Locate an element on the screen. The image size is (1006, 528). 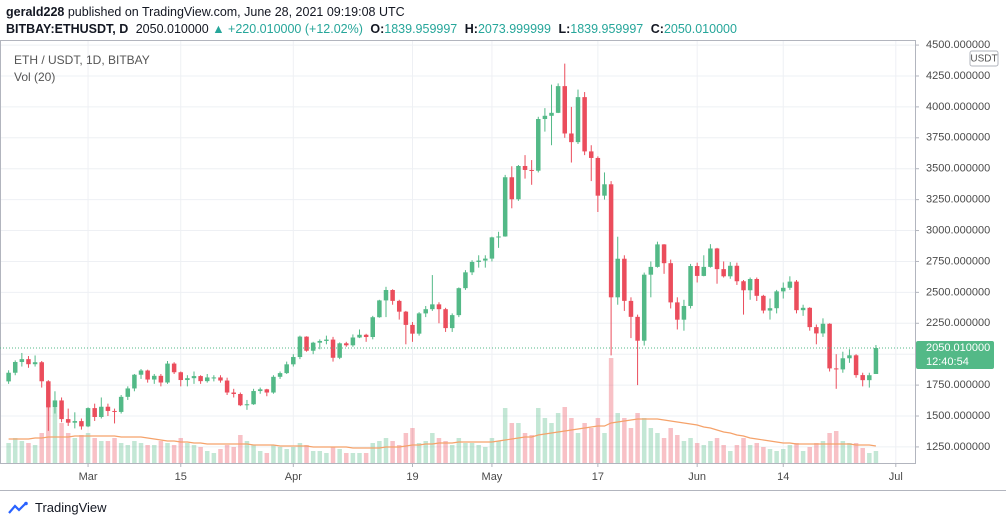
volume-ma-line is located at coordinates (442, 433).